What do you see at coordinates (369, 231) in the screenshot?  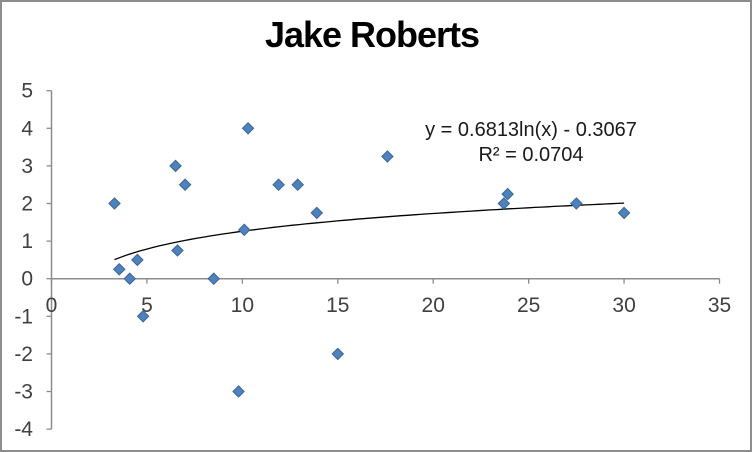 I see `trendline-curve` at bounding box center [369, 231].